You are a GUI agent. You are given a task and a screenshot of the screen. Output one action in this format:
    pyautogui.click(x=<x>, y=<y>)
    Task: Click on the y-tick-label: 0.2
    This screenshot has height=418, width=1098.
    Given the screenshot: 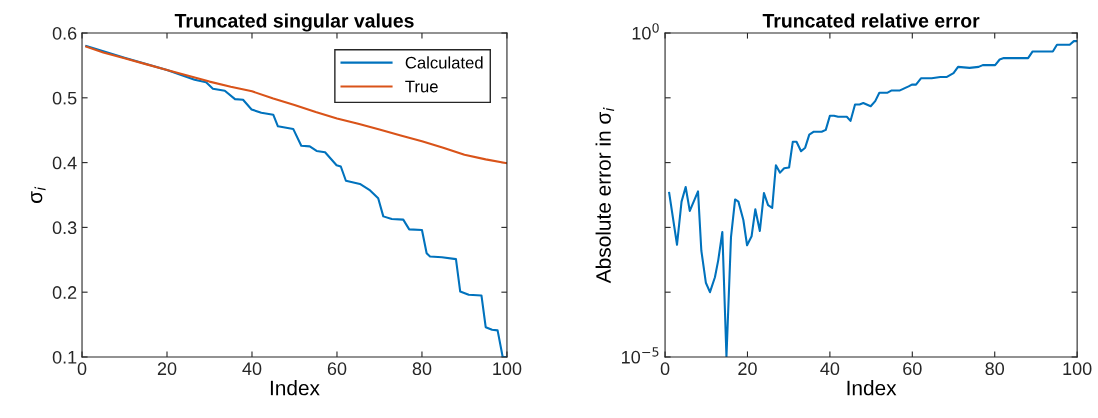 What is the action you would take?
    pyautogui.click(x=64, y=292)
    